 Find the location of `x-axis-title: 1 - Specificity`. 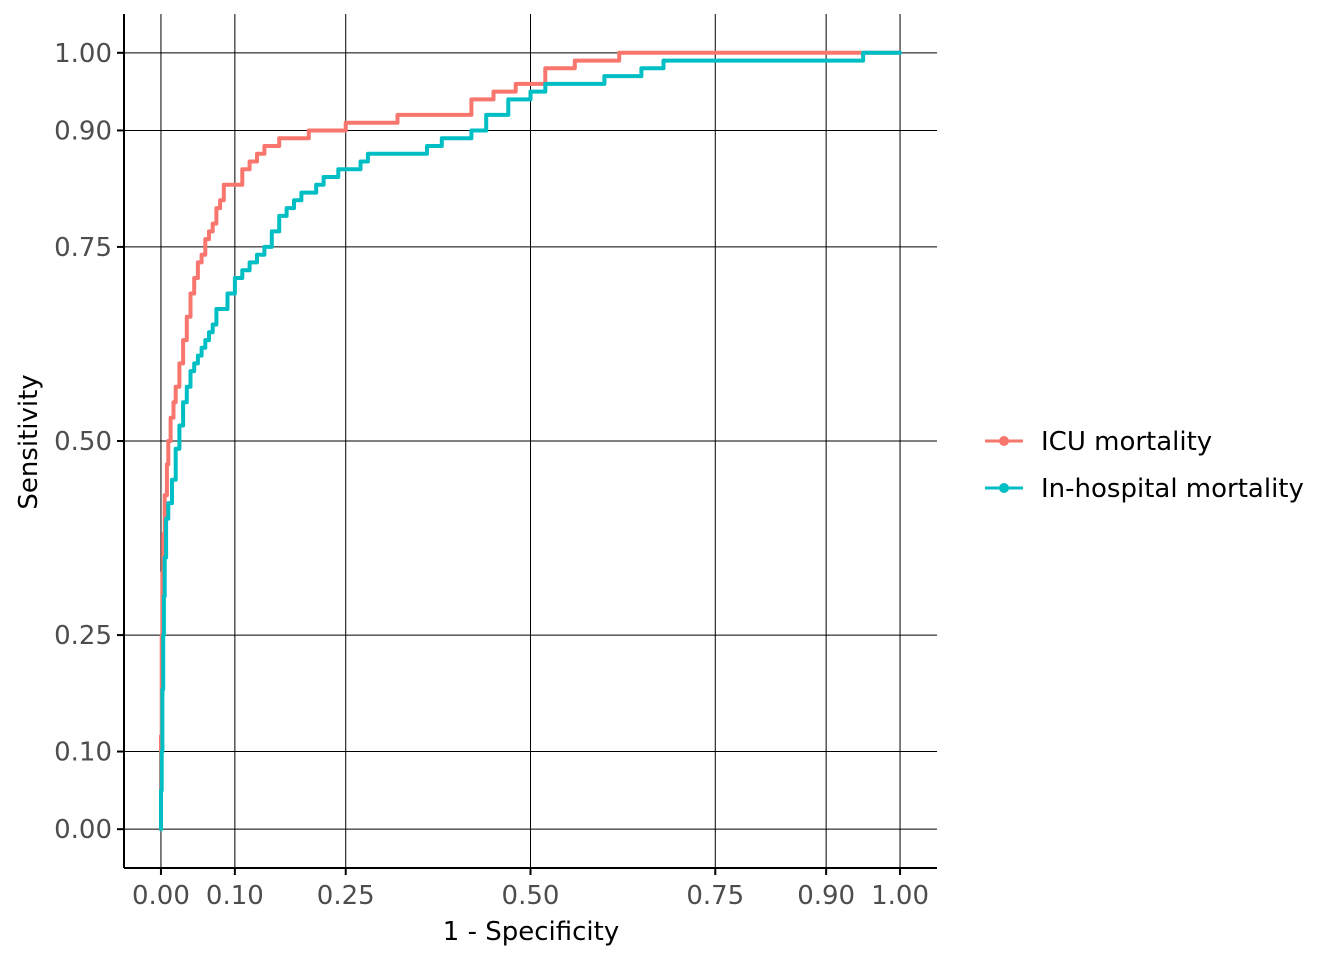

x-axis-title: 1 - Specificity is located at coordinates (531, 932).